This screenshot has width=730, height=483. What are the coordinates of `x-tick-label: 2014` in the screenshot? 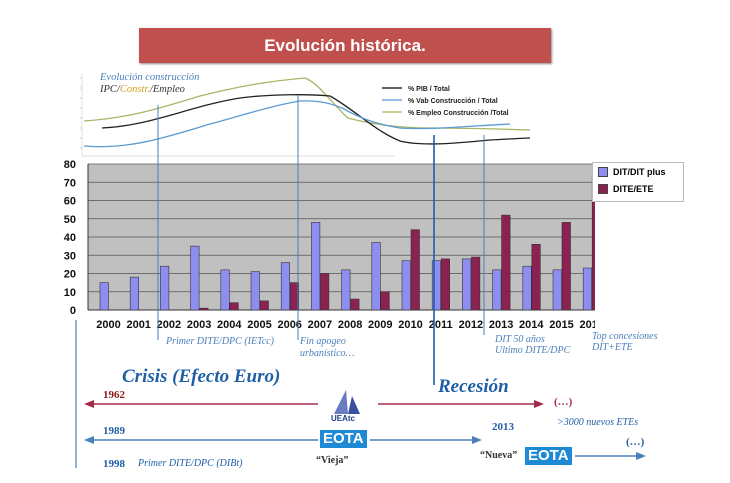 It's located at (531, 325).